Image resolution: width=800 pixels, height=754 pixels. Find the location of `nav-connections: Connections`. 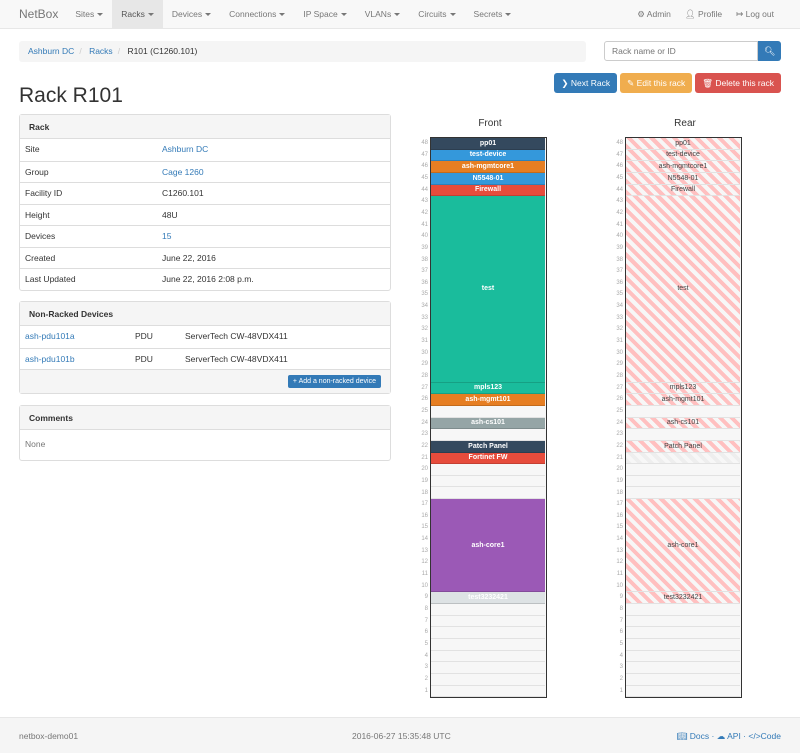

nav-connections: Connections is located at coordinates (257, 14).